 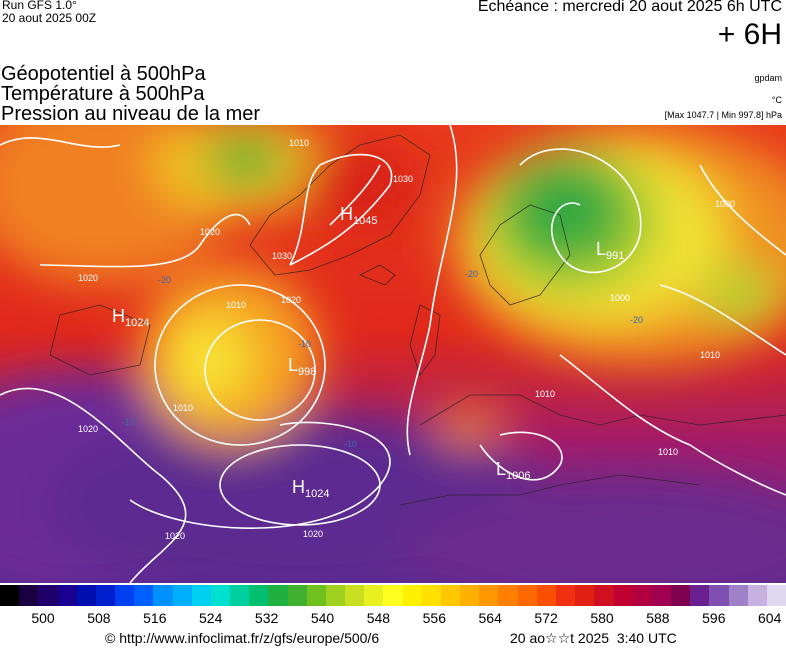 What do you see at coordinates (266, 618) in the screenshot?
I see `colorbar-label: 532` at bounding box center [266, 618].